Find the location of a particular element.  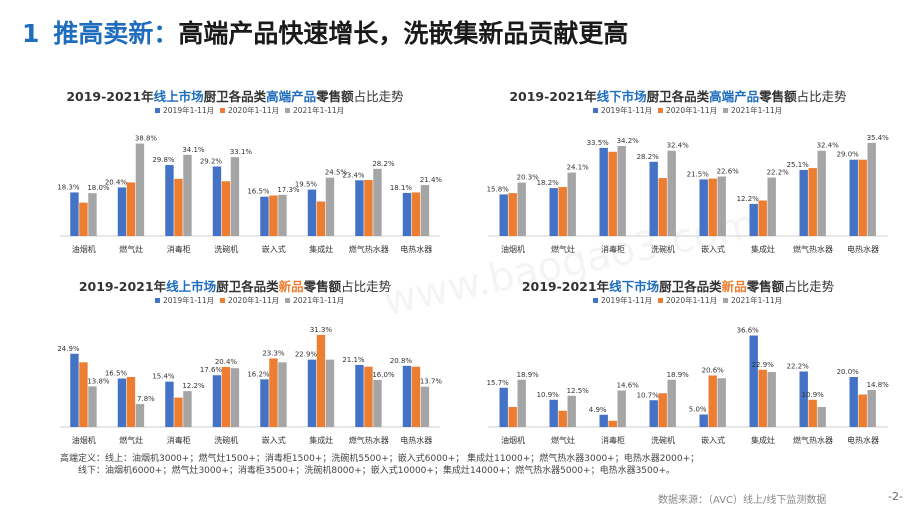

data-label: 20.4% is located at coordinates (226, 362).